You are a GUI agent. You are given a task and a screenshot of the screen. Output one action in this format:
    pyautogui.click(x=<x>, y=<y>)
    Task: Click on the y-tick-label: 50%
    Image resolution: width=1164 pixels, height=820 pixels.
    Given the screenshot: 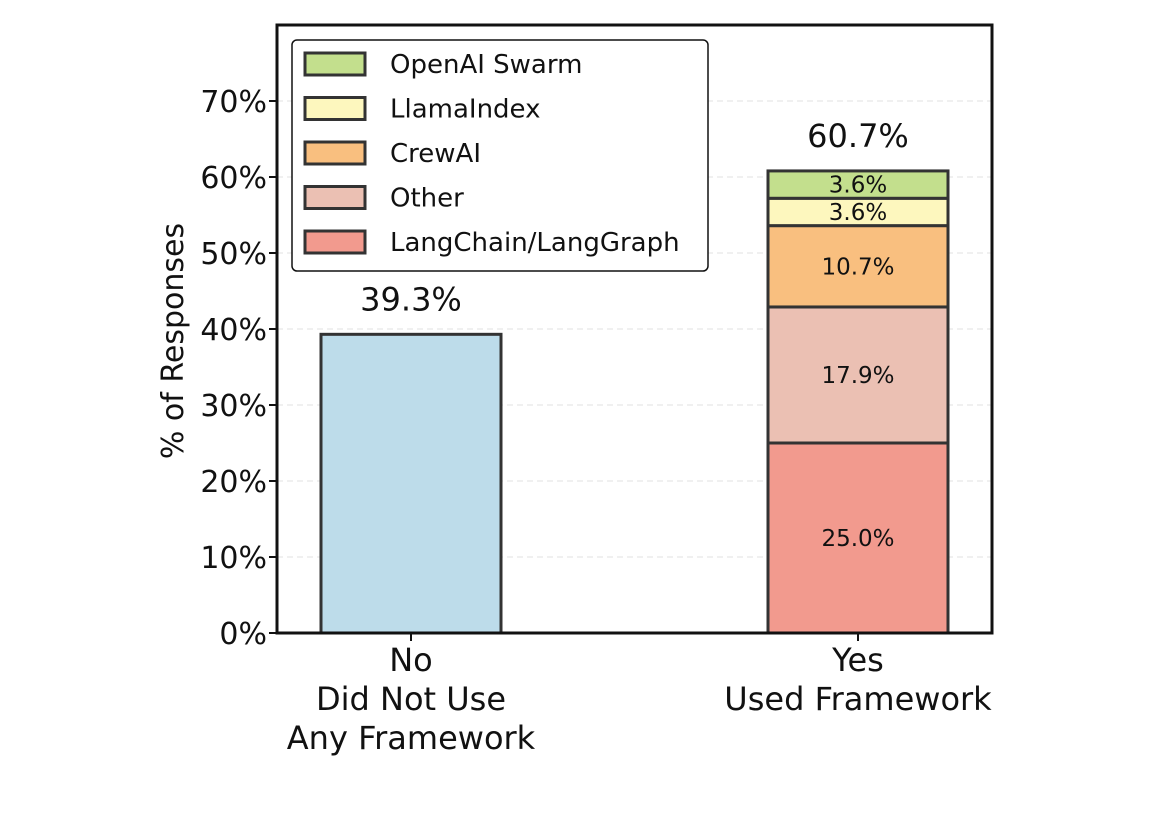 What is the action you would take?
    pyautogui.click(x=233, y=254)
    